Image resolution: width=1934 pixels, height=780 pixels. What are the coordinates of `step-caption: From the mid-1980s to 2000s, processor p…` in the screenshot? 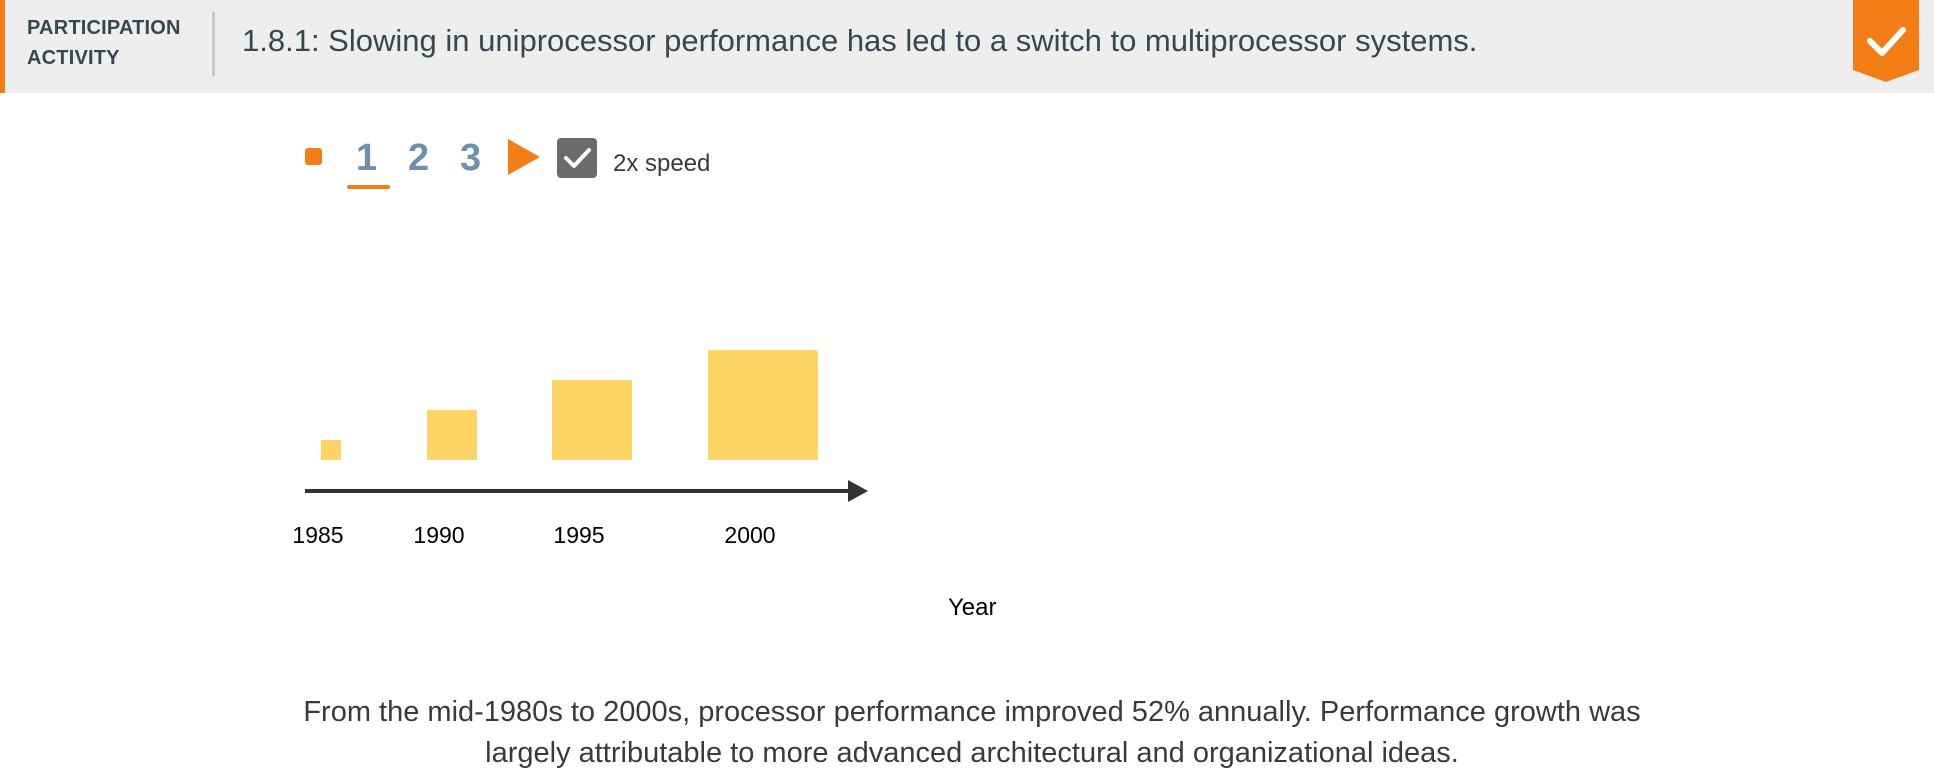 It's located at (972, 733).